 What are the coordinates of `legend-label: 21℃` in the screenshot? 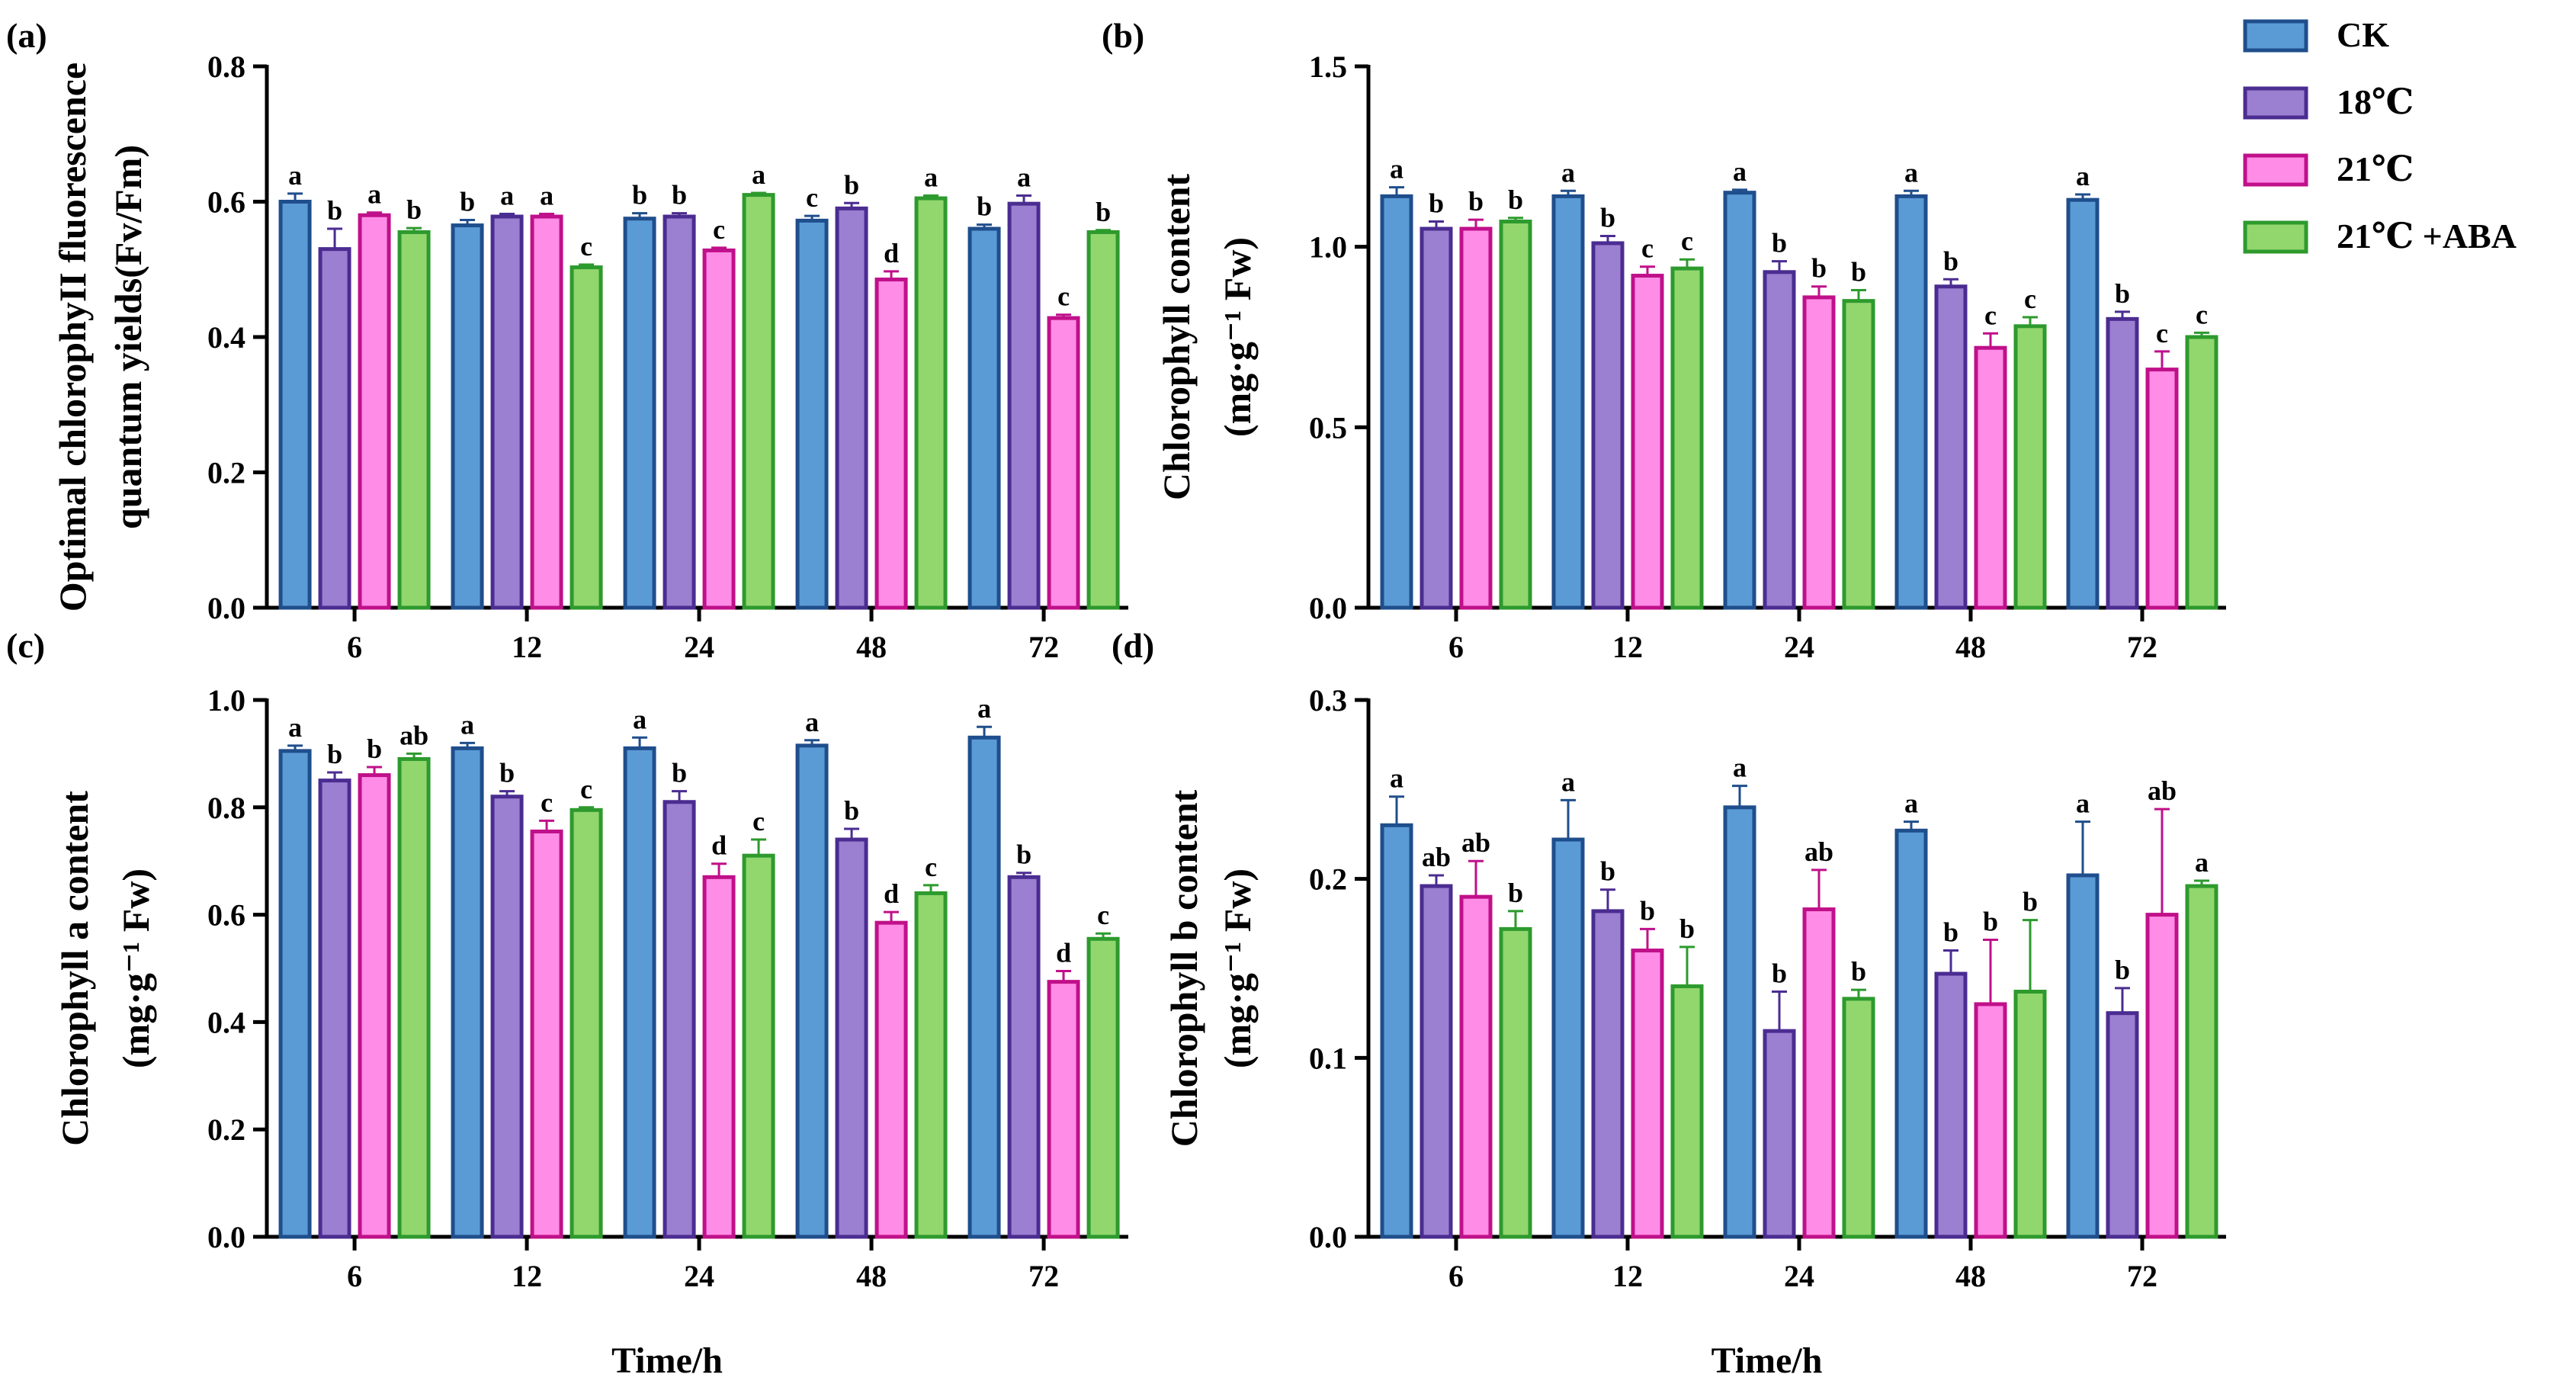 It's located at (2375, 168).